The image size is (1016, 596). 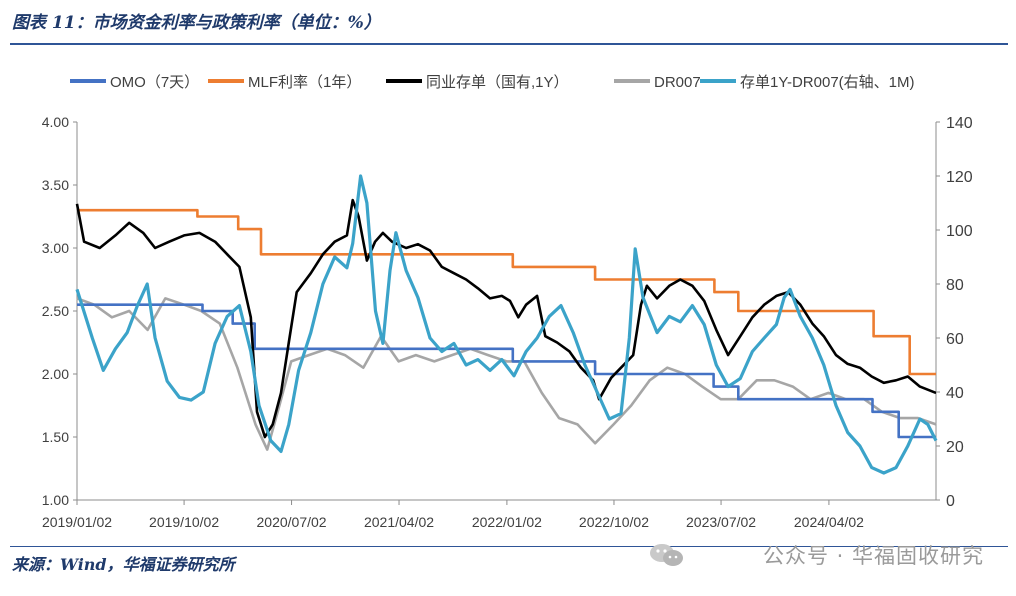 I want to click on source-note: 来源：Wind，华福证券研究所, so click(x=123, y=564).